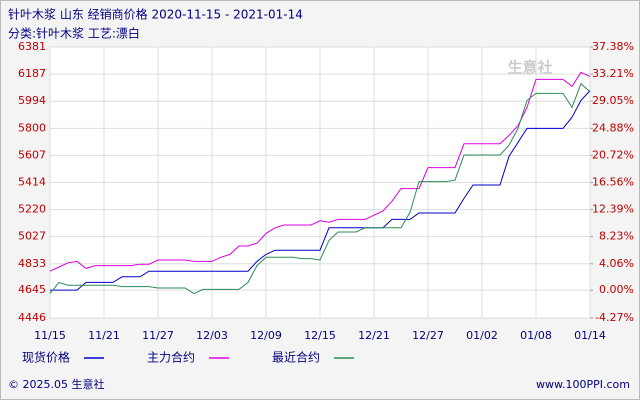  I want to click on chart-subtitle: 分类:针叶木浆 工艺:漂白, so click(74, 33).